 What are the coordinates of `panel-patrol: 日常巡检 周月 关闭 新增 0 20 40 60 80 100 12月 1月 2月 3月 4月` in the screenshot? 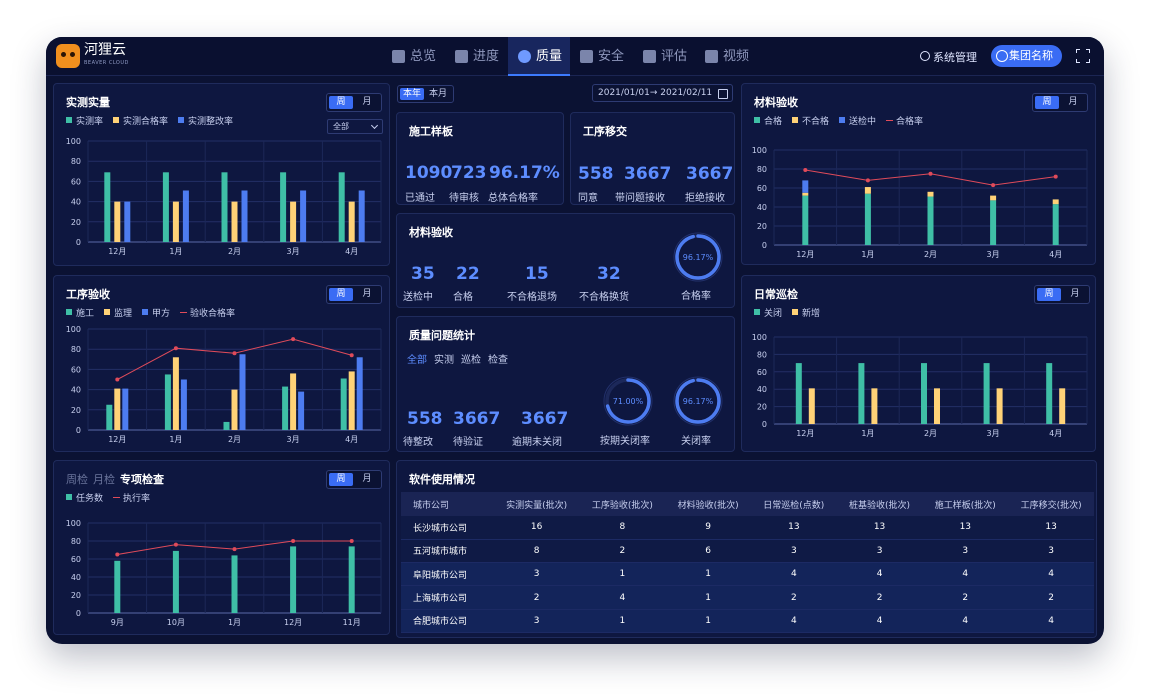 It's located at (918, 363).